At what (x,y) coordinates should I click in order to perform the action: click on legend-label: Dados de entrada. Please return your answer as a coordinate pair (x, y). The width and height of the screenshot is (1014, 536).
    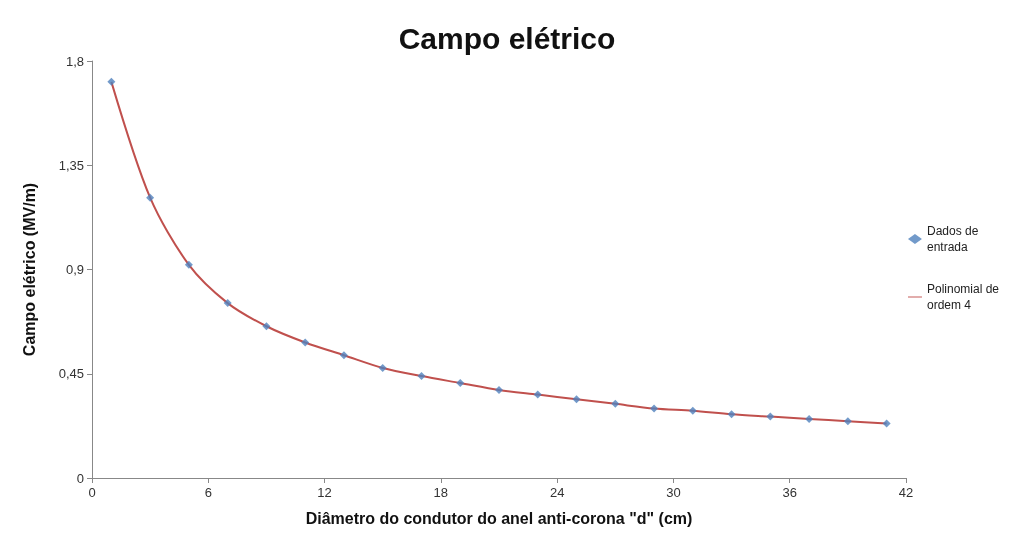
    Looking at the image, I should click on (952, 239).